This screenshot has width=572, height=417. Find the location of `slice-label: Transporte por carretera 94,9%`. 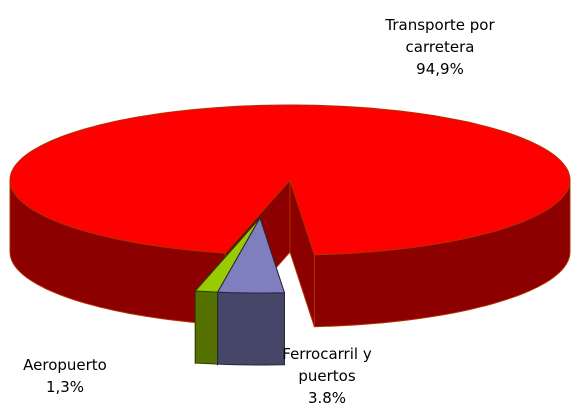

slice-label: Transporte por carretera 94,9% is located at coordinates (440, 47).